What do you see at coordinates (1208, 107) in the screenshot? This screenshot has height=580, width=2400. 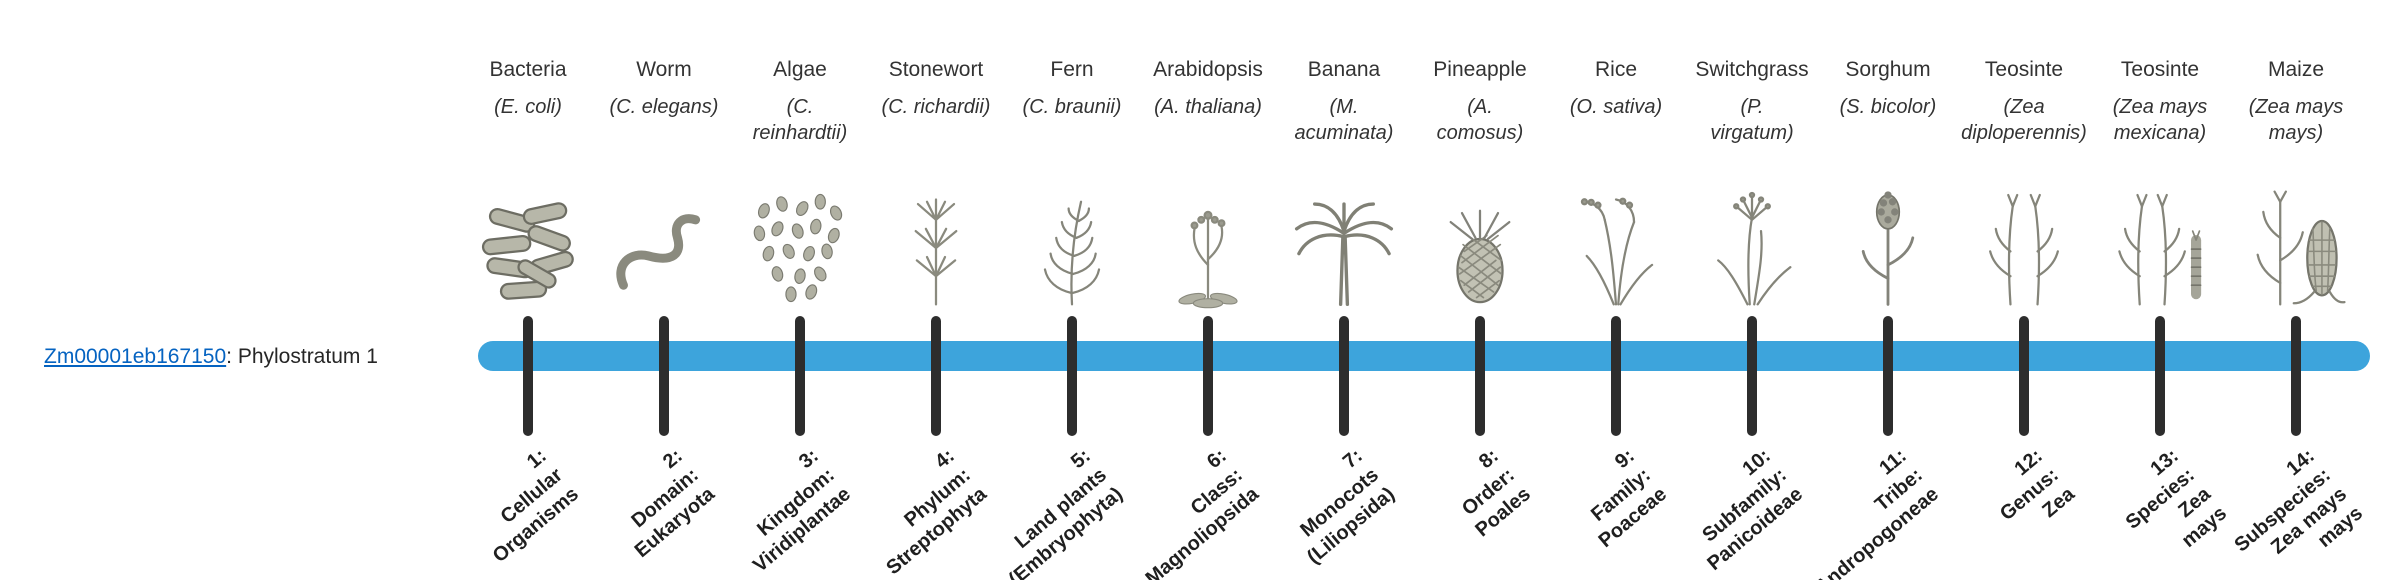 I see `organism-scientific-name: (A. thaliana)` at bounding box center [1208, 107].